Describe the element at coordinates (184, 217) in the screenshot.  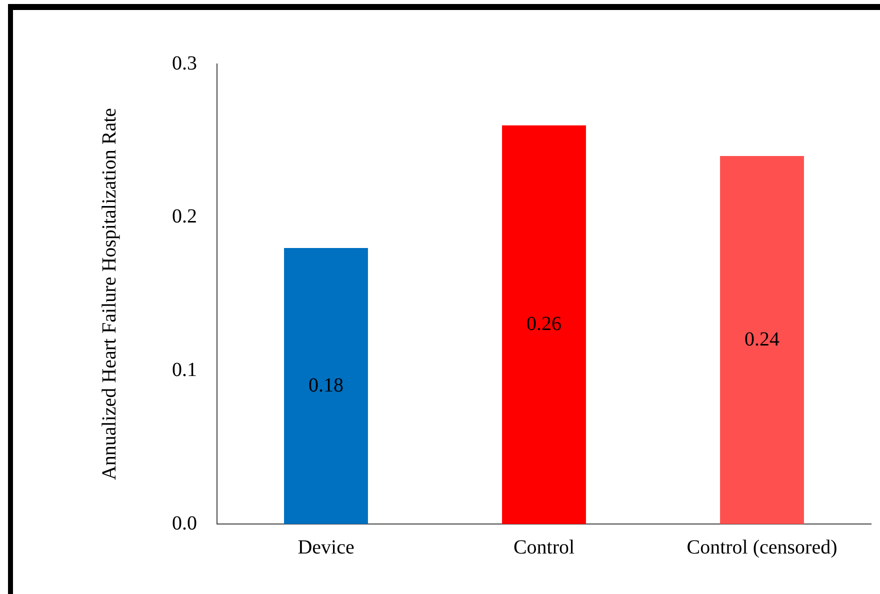
I see `y-tick-label: 0.2` at that location.